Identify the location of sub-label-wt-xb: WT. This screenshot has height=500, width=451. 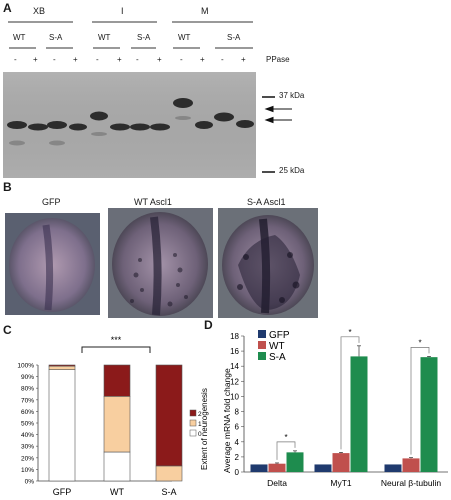
(19, 37).